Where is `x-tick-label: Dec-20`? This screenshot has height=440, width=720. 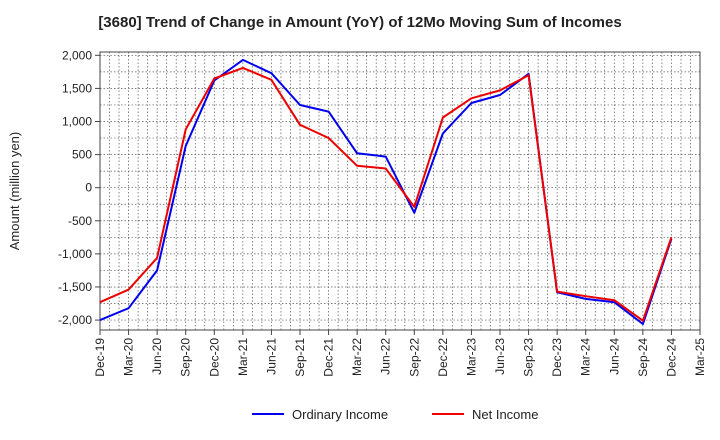 x-tick-label: Dec-20 is located at coordinates (214, 357).